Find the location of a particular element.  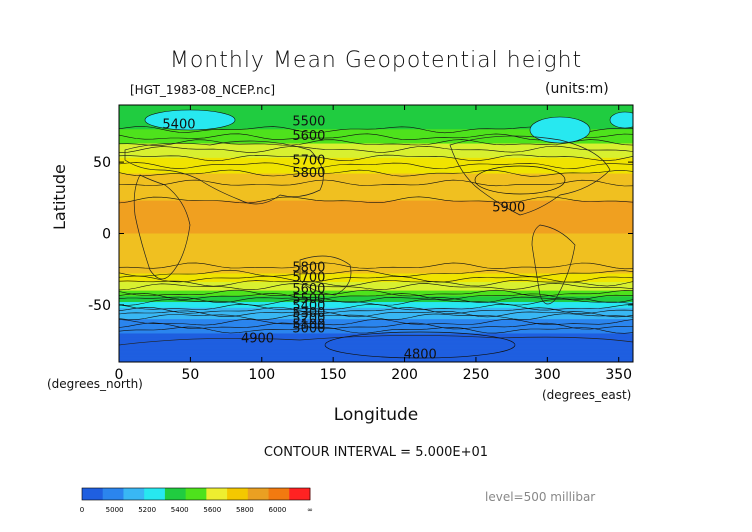

colorbar-tick-label: 5200 is located at coordinates (147, 510).